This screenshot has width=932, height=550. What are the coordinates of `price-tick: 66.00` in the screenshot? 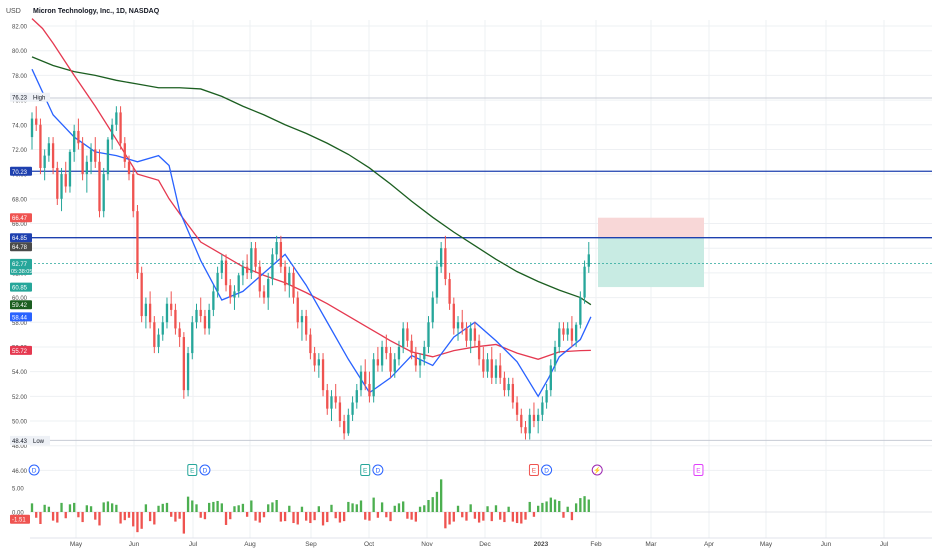 It's located at (20, 225).